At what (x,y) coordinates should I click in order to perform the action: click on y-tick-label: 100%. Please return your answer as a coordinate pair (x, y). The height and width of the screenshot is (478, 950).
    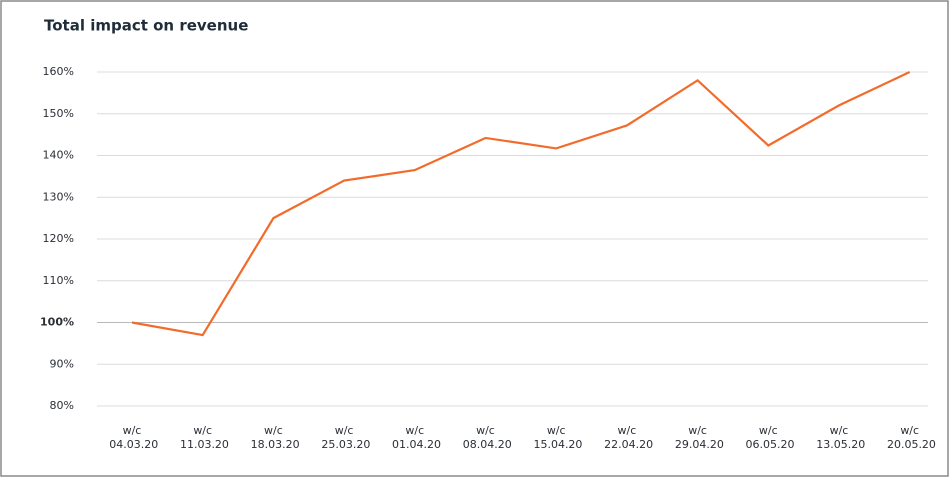
    Looking at the image, I should click on (57, 322).